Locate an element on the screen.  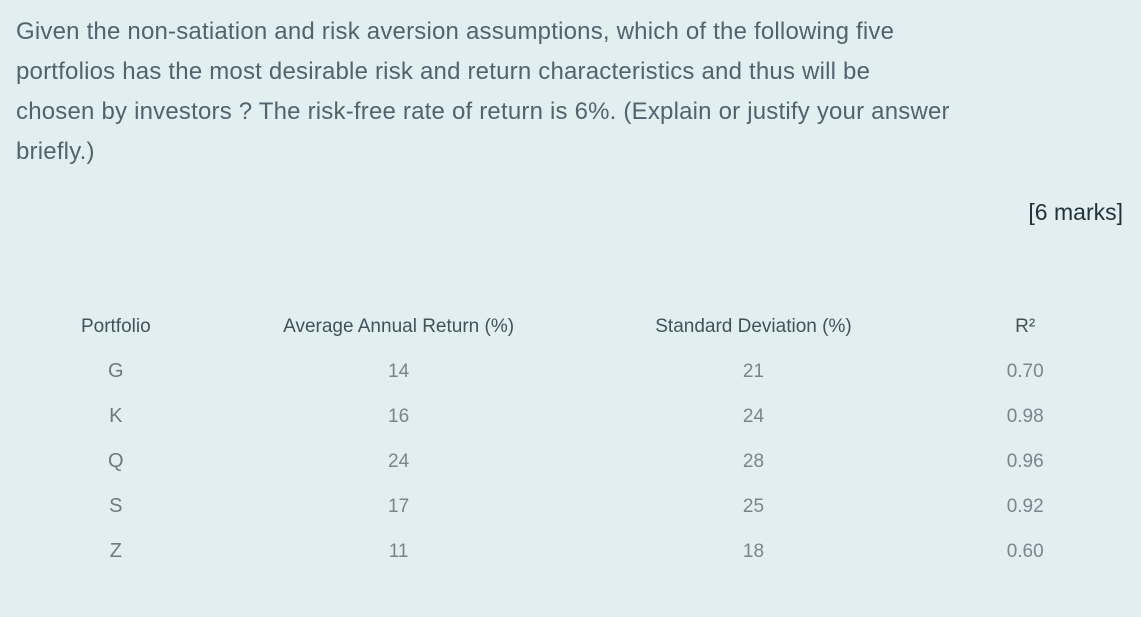
cell-r-squared: 0.92 is located at coordinates (1025, 506).